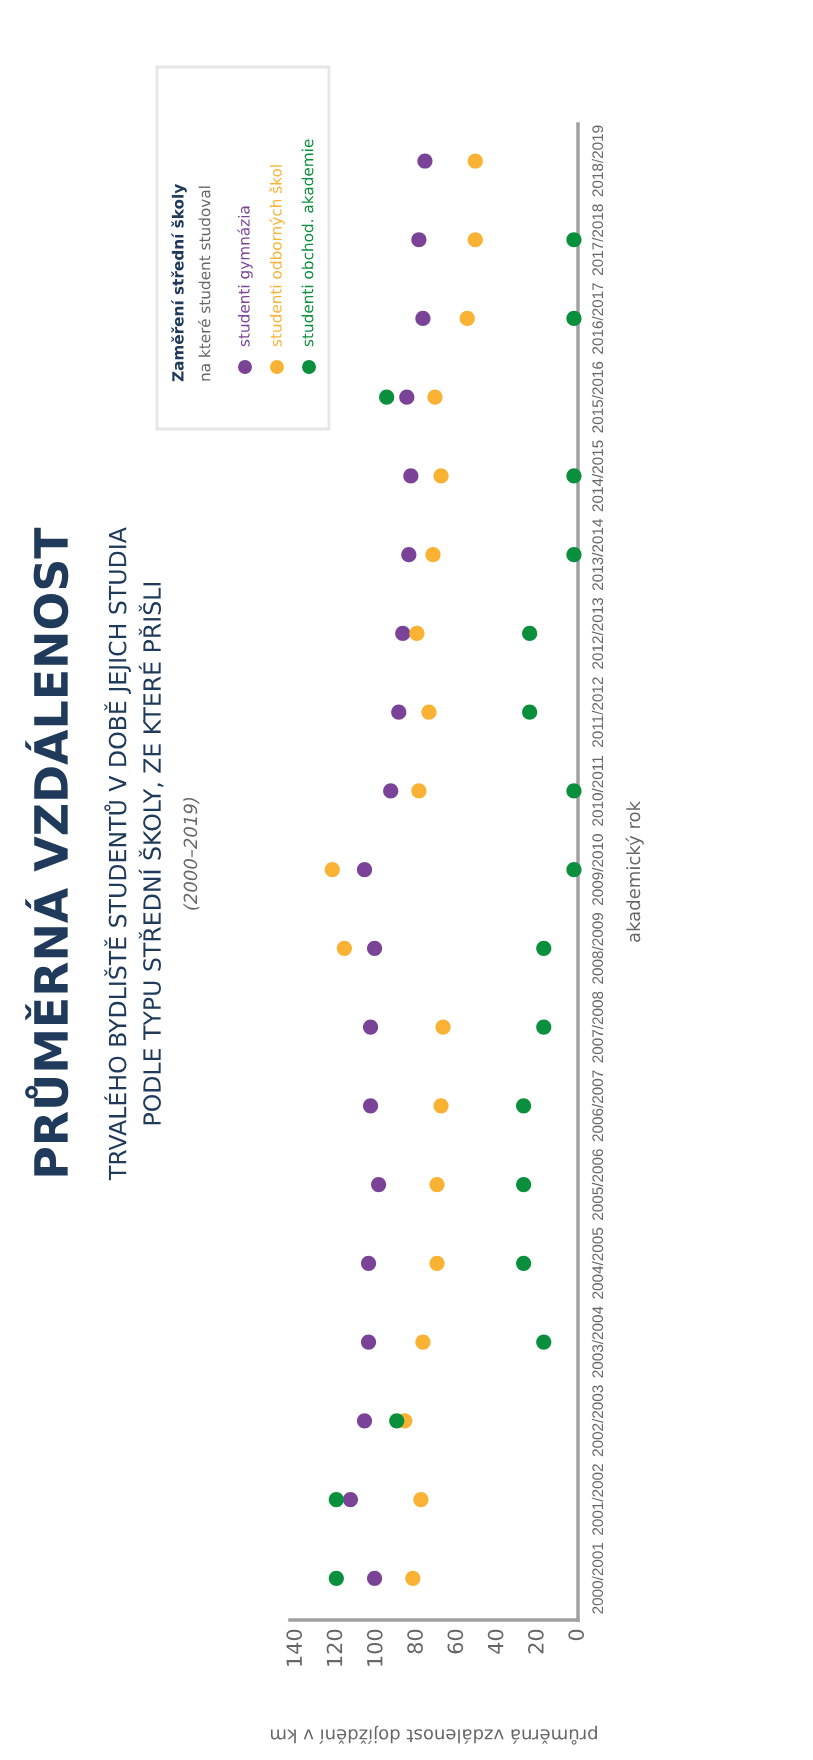 The image size is (813, 1760). I want to click on x-tick-label: 60, so click(455, 1641).